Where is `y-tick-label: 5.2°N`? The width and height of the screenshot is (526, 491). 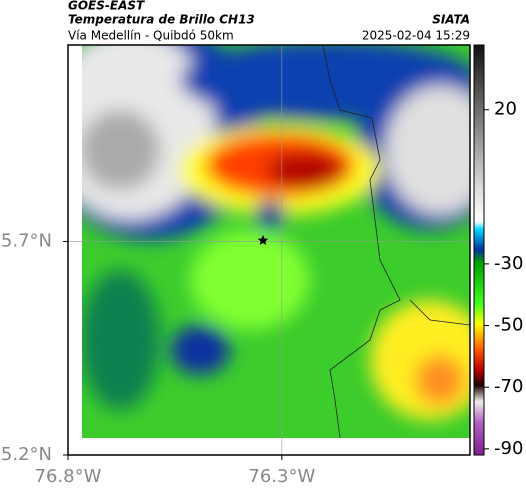
y-tick-label: 5.2°N is located at coordinates (26, 454).